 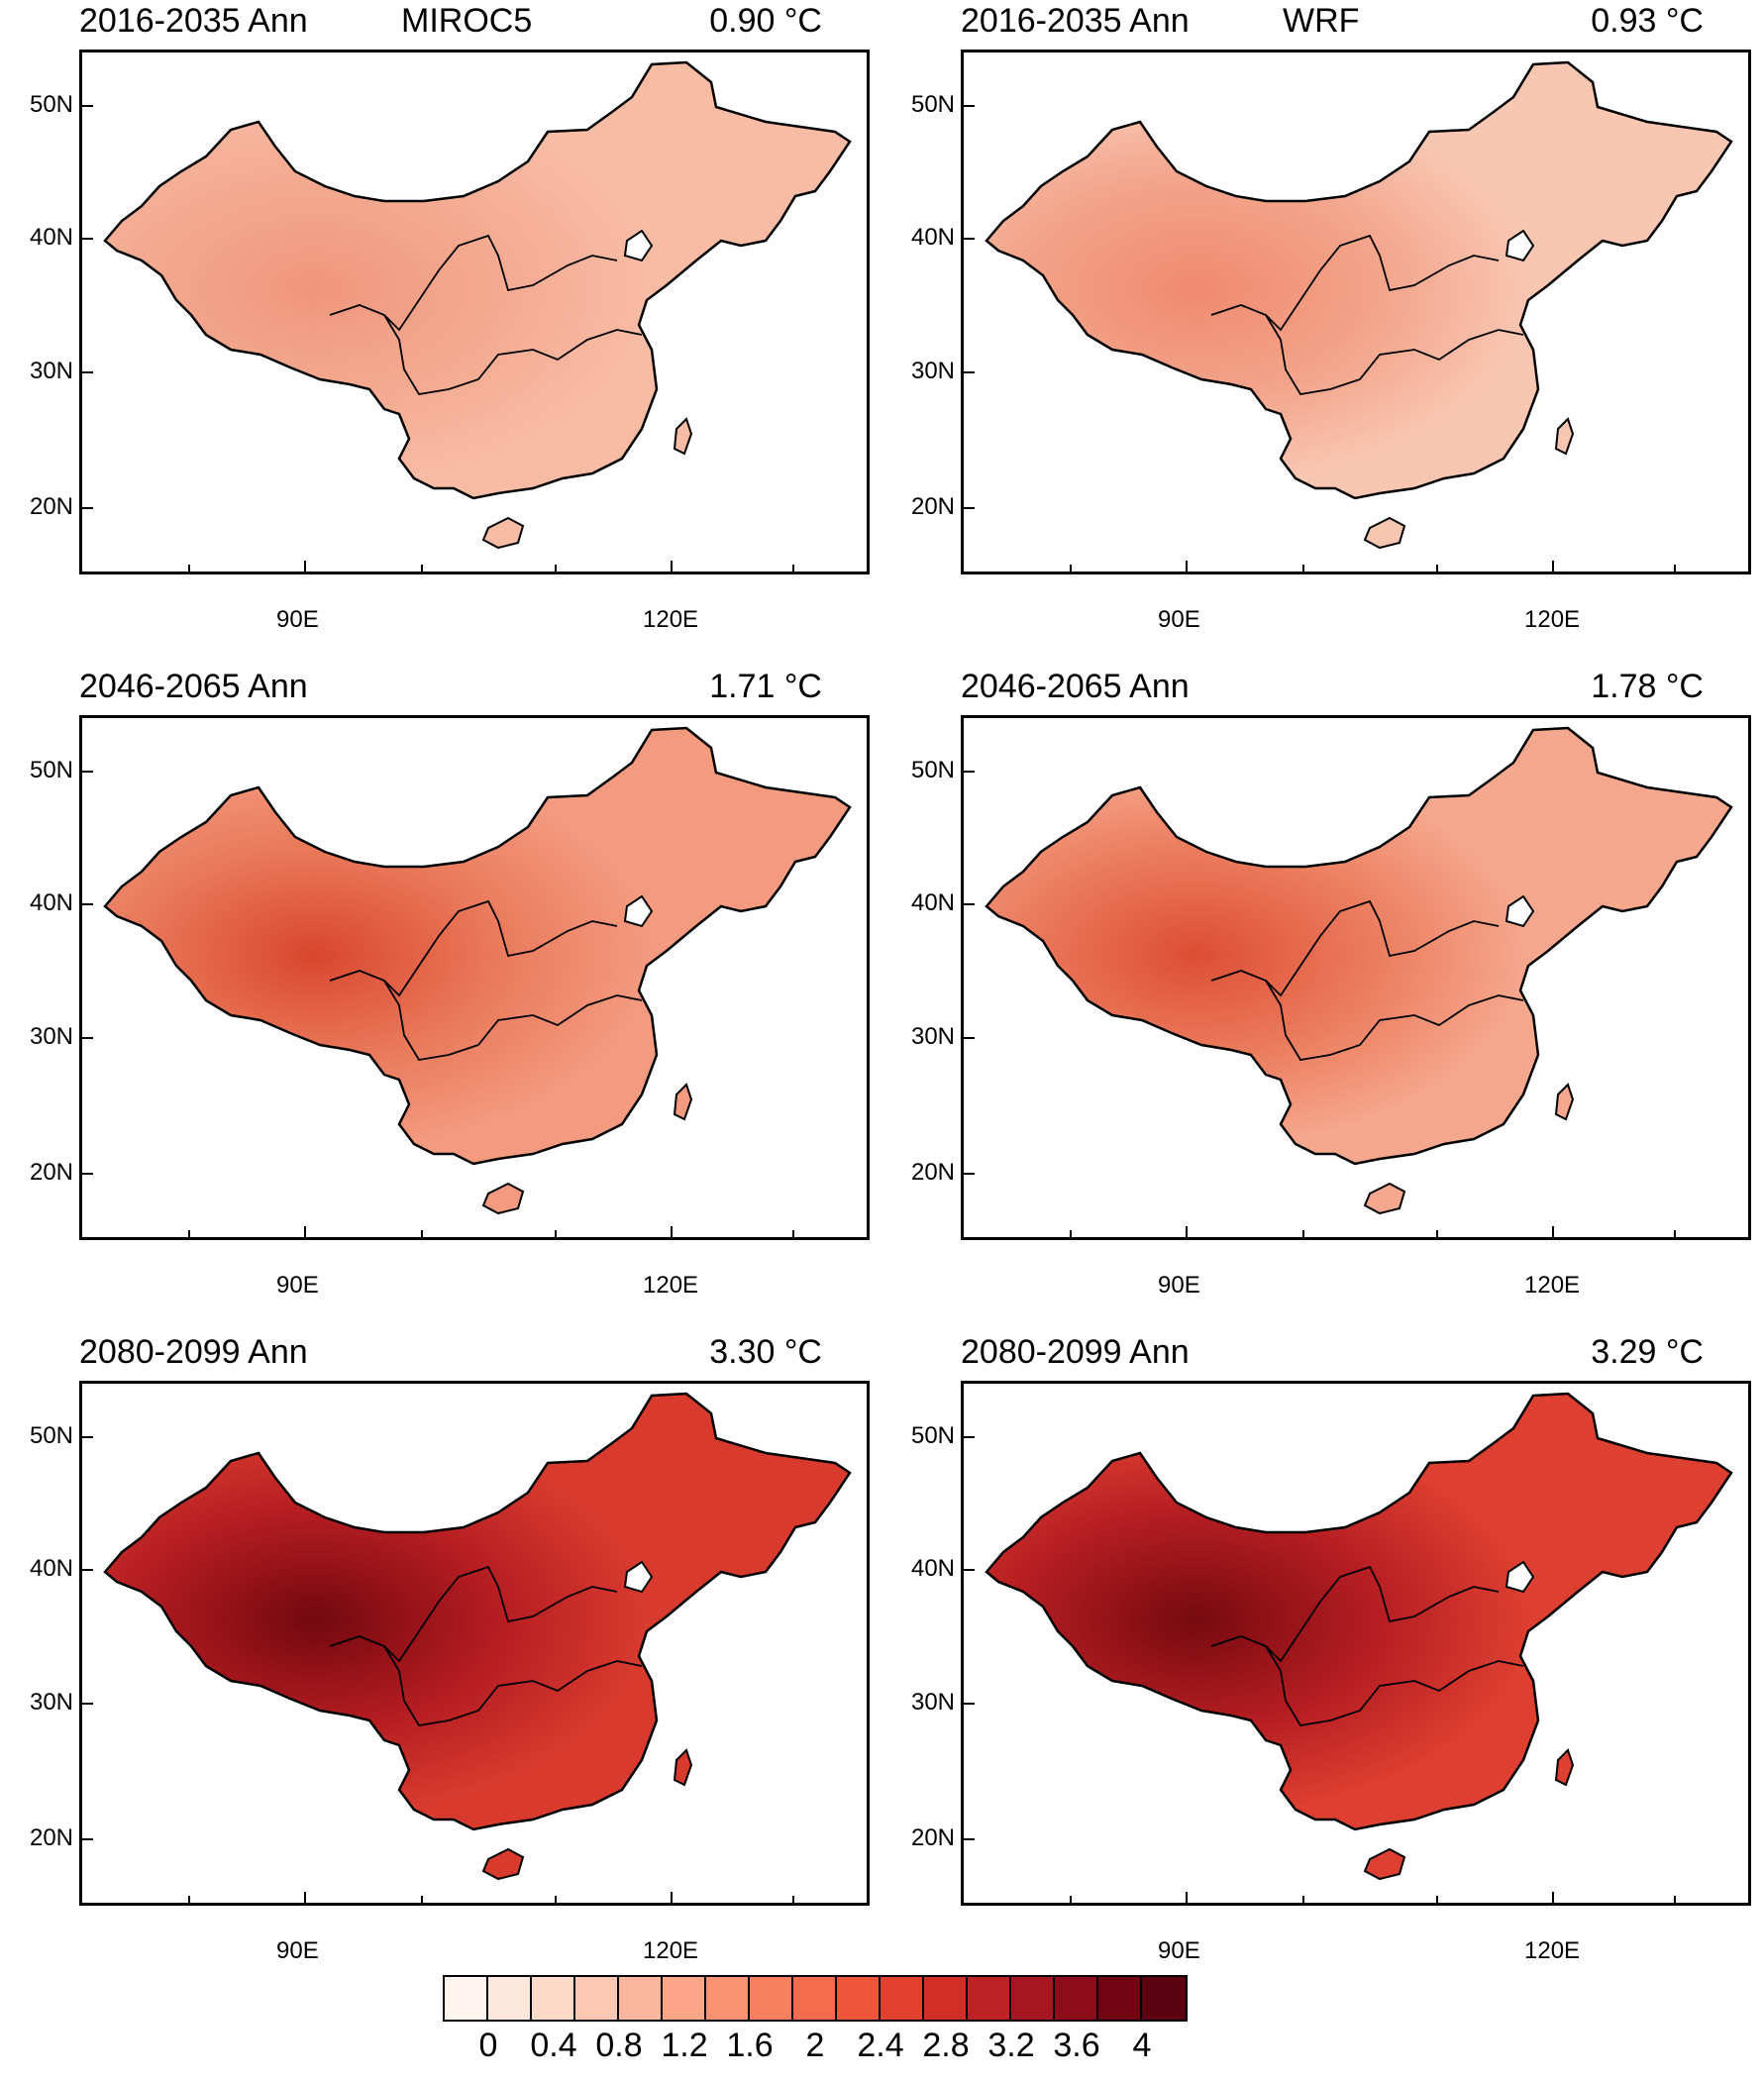 I want to click on panel-mean-value: 1.71 °C, so click(x=765, y=687).